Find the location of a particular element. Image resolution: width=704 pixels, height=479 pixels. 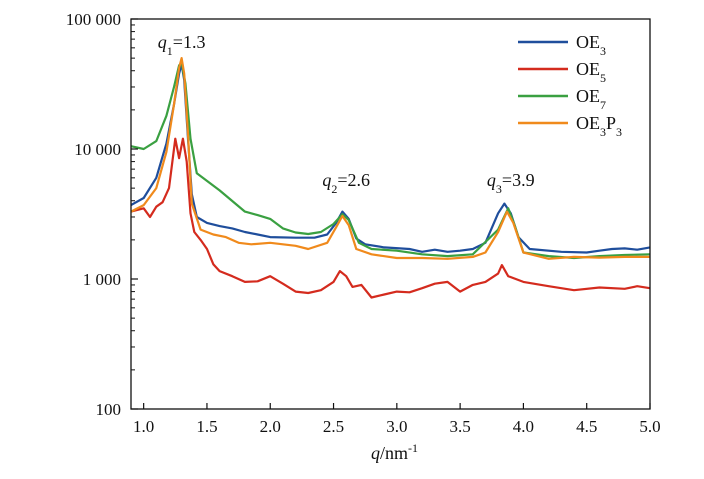

peak-annotation-q3: q3=3.9 is located at coordinates (511, 183).